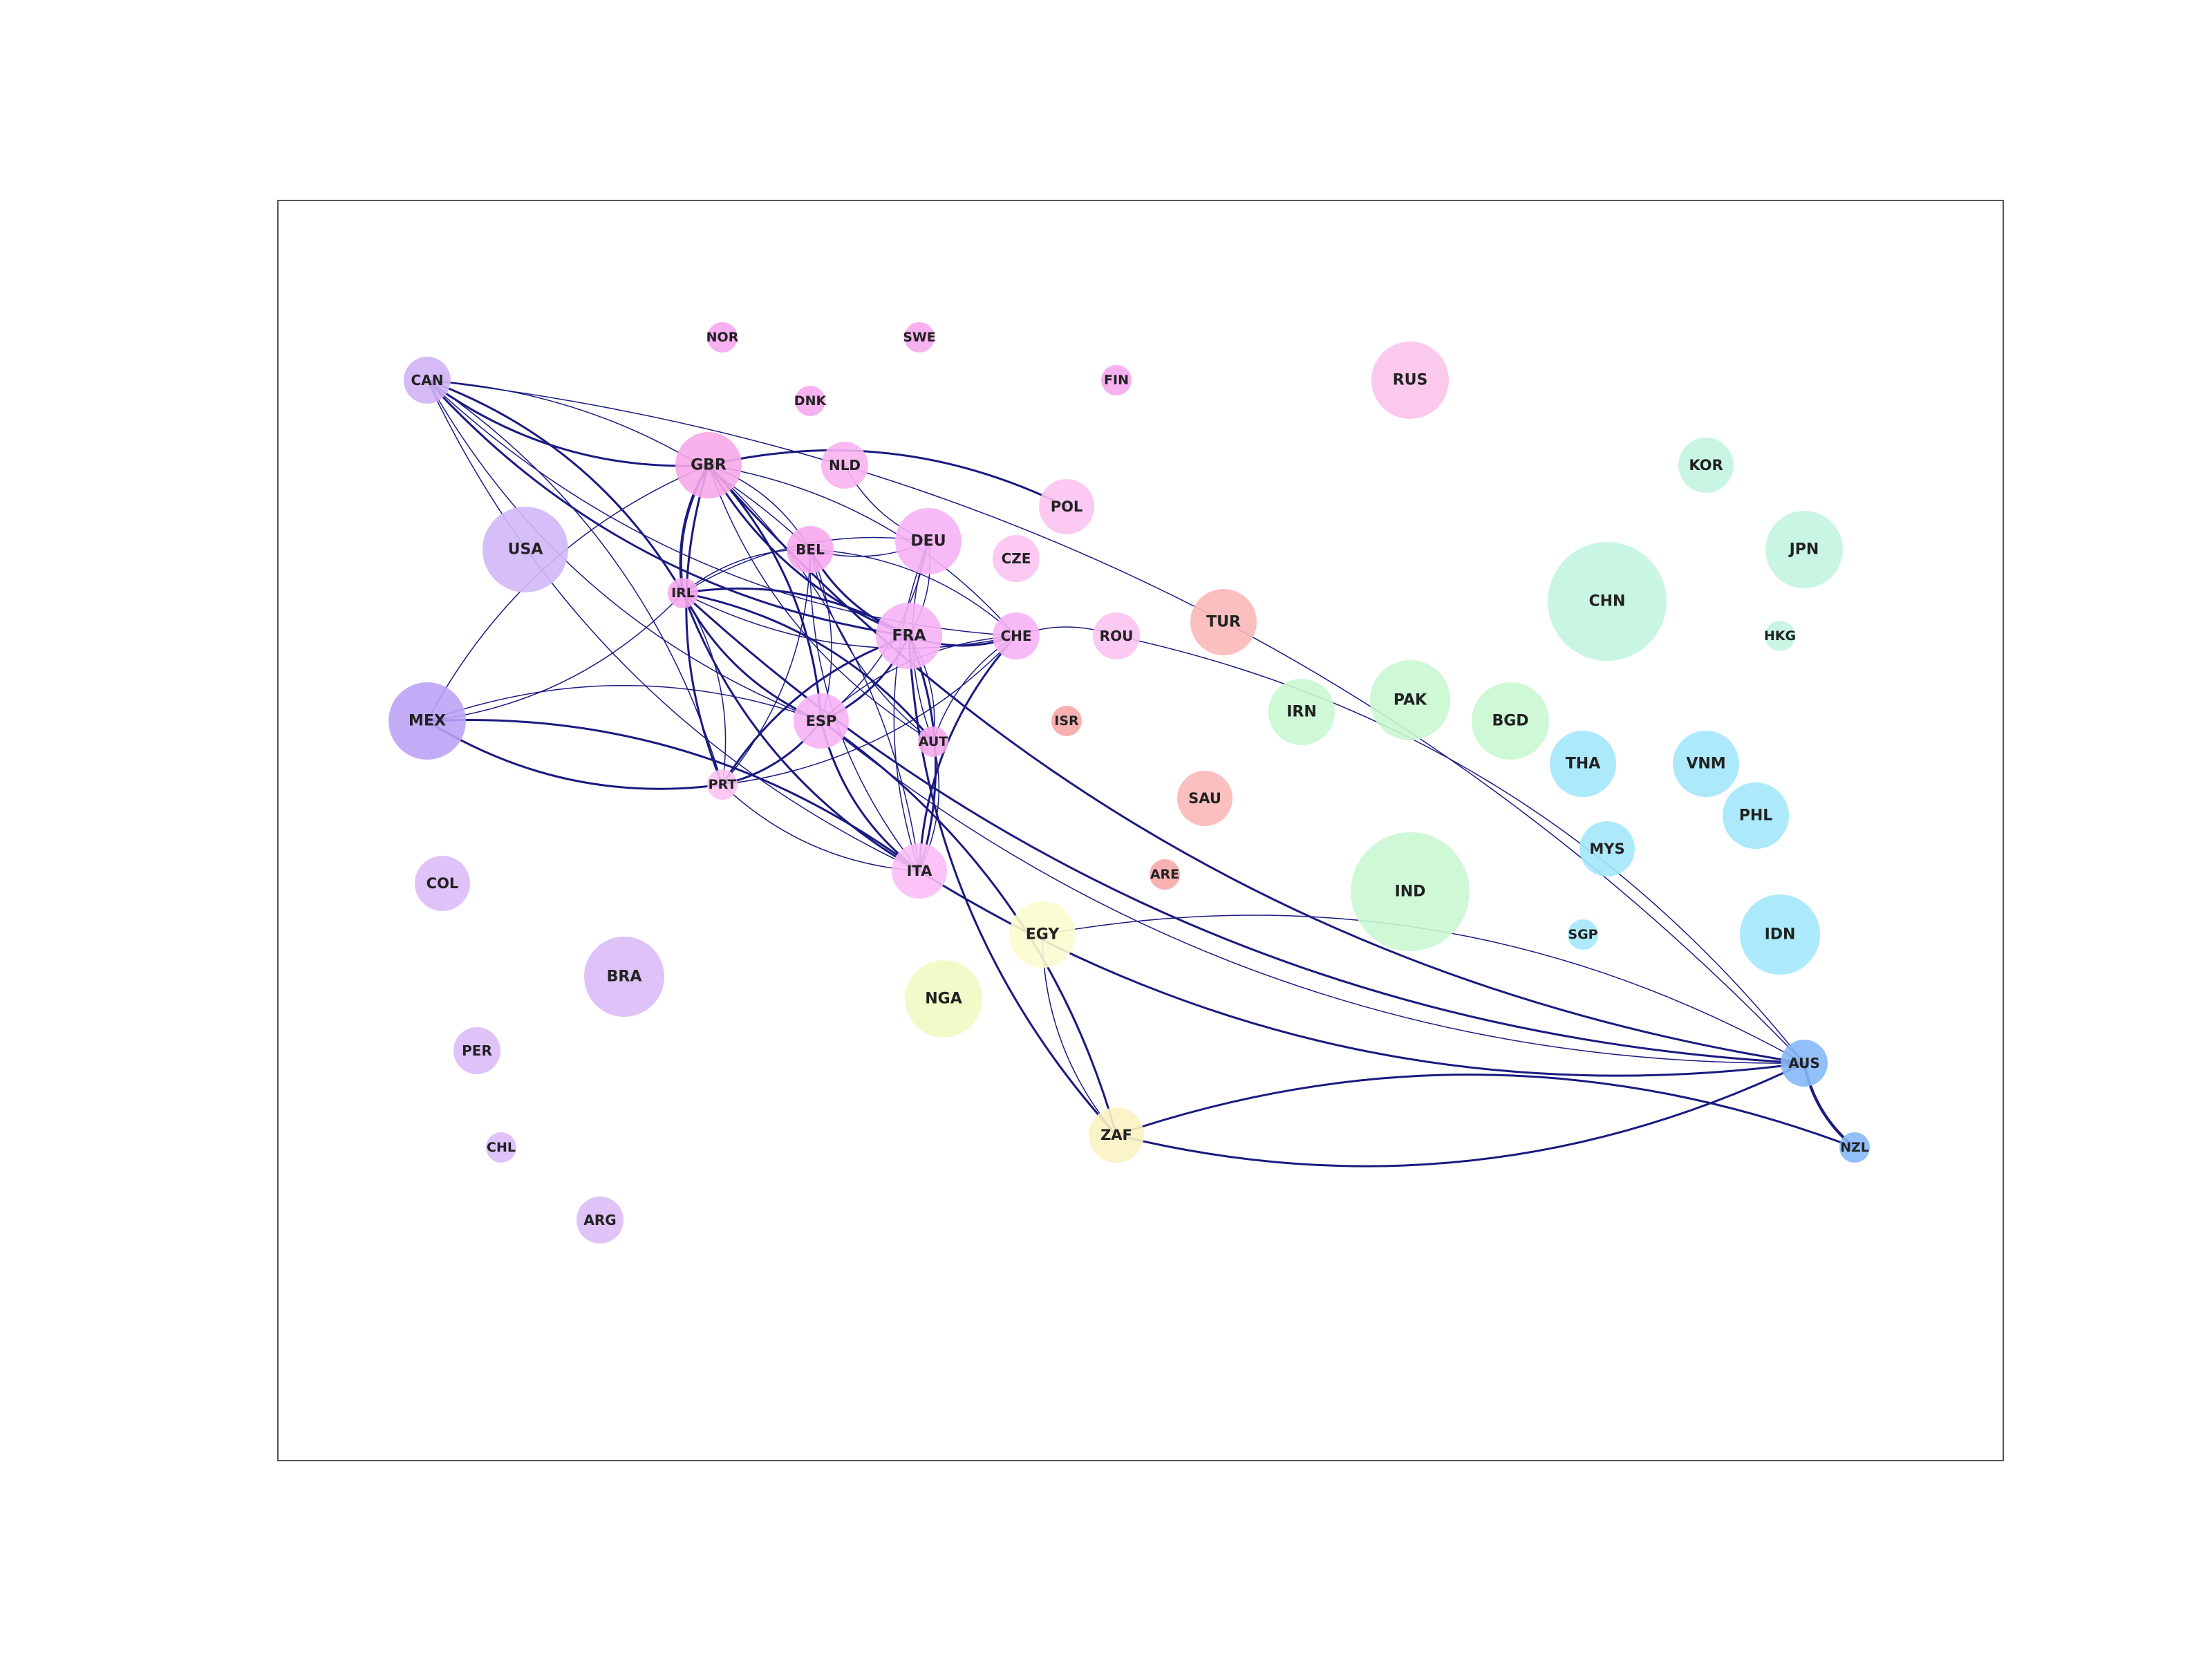 The image size is (2212, 1659). I want to click on node-label-idn: IDN, so click(1780, 935).